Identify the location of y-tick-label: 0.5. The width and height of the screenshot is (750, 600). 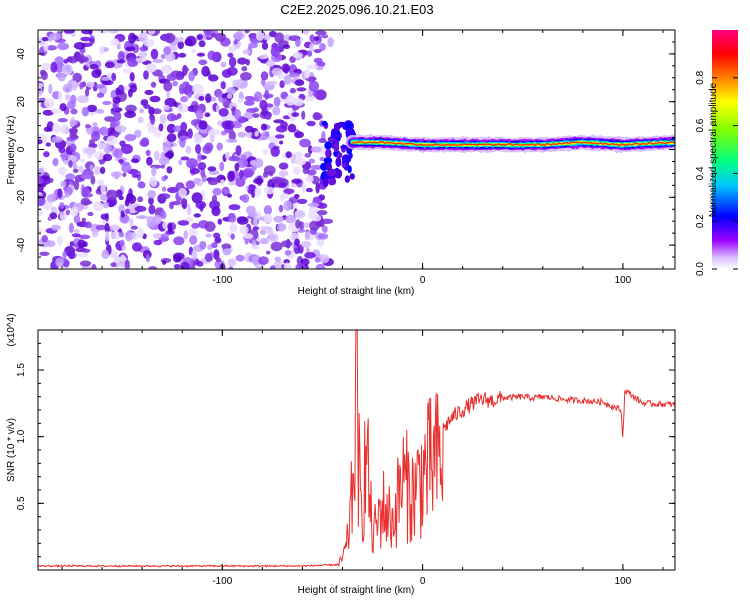
(21, 503).